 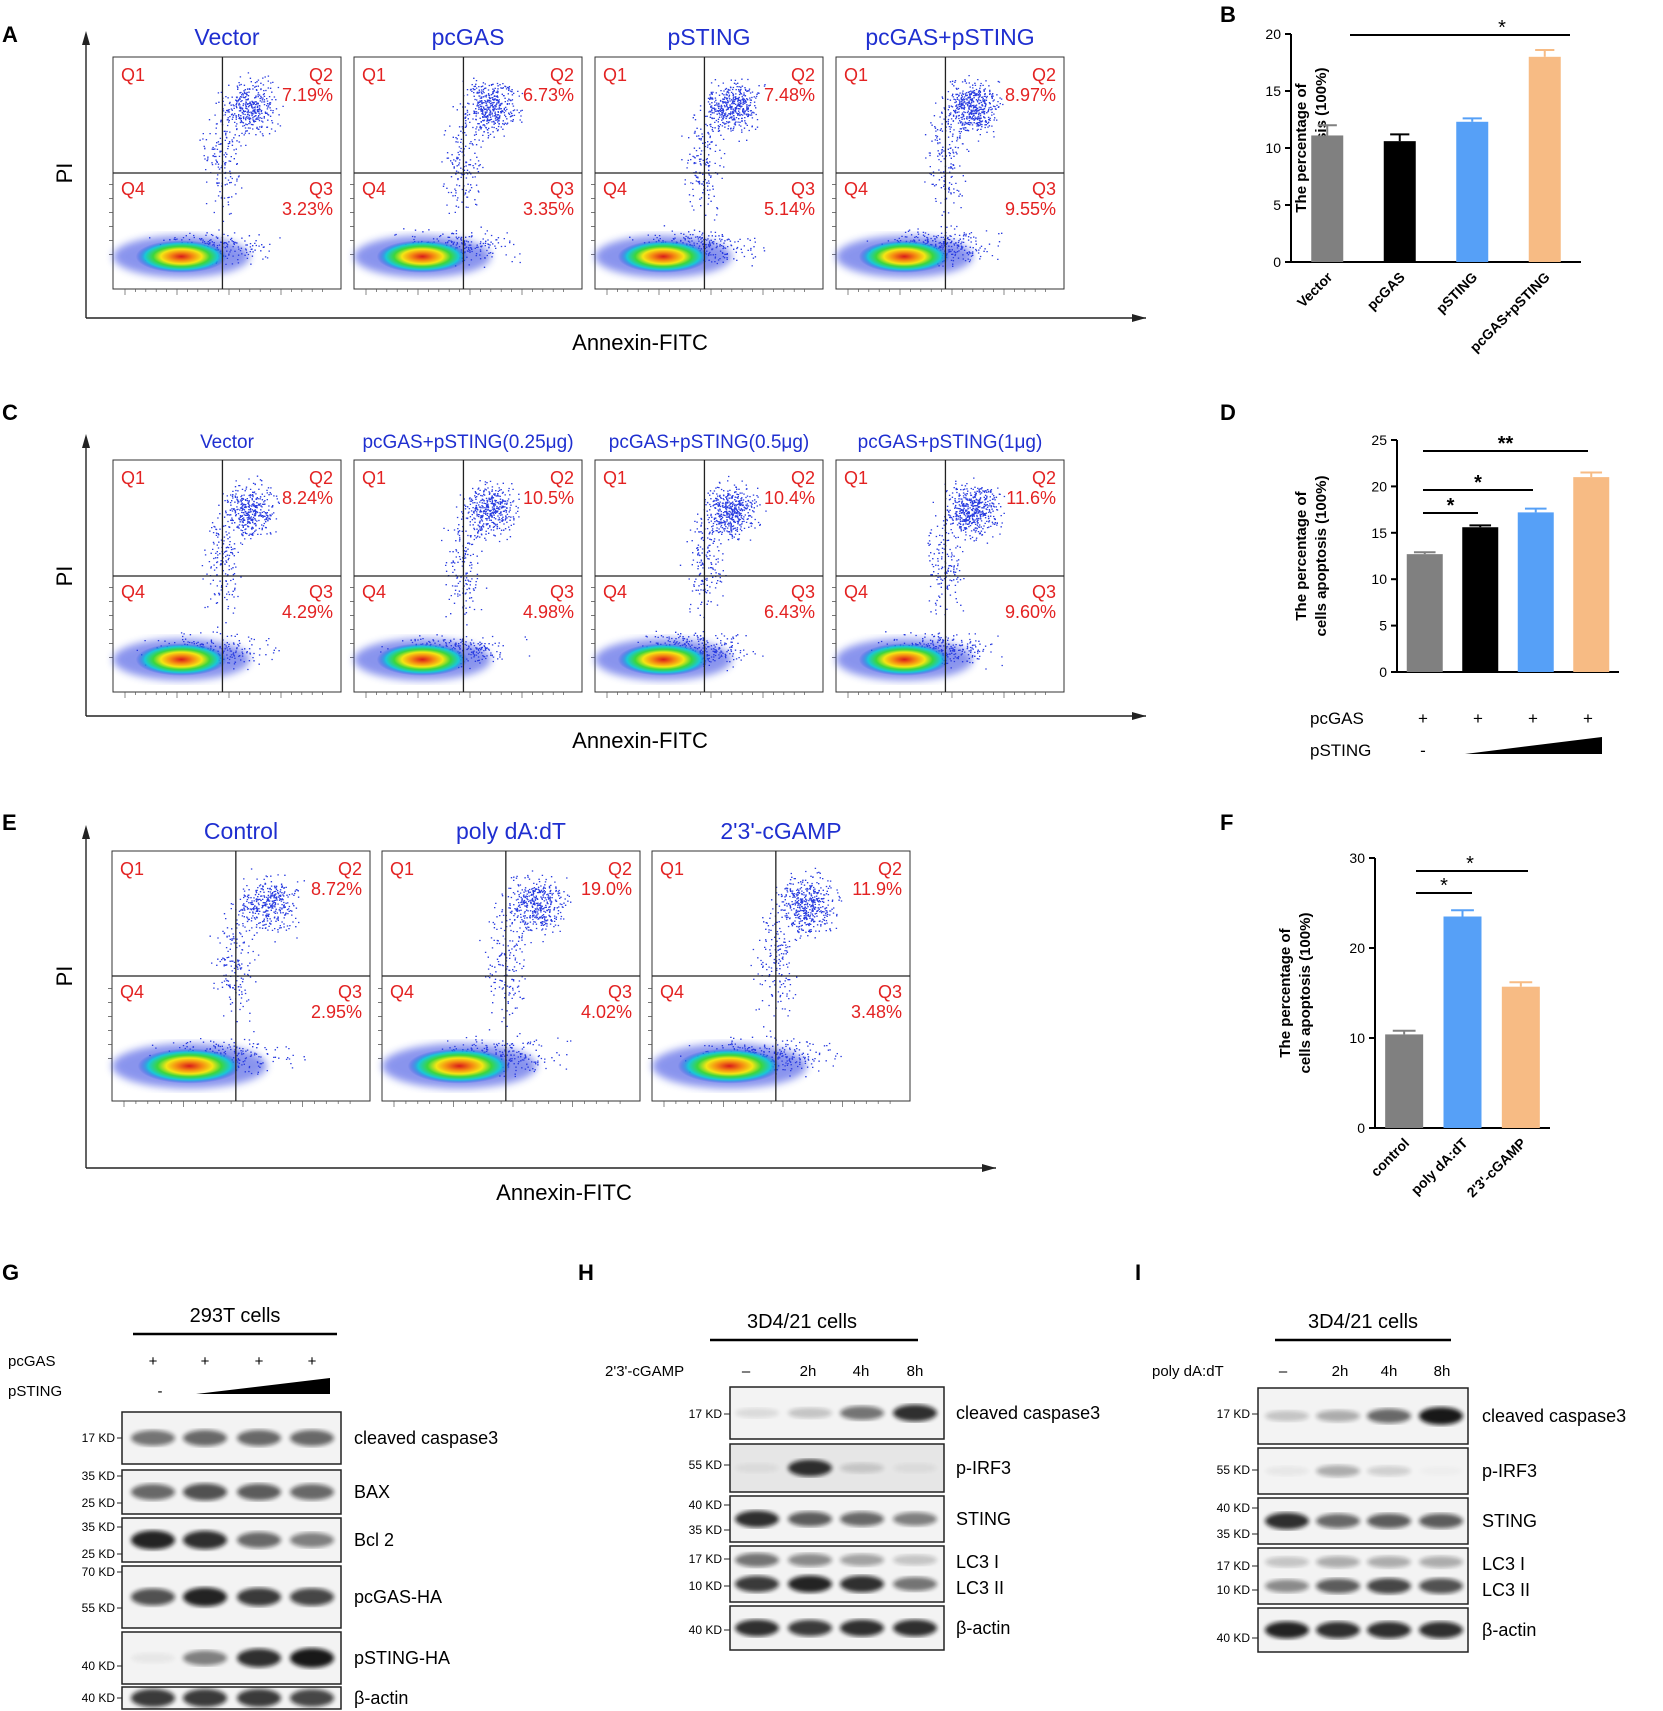 I want to click on panel-label-C: C, so click(x=10, y=412).